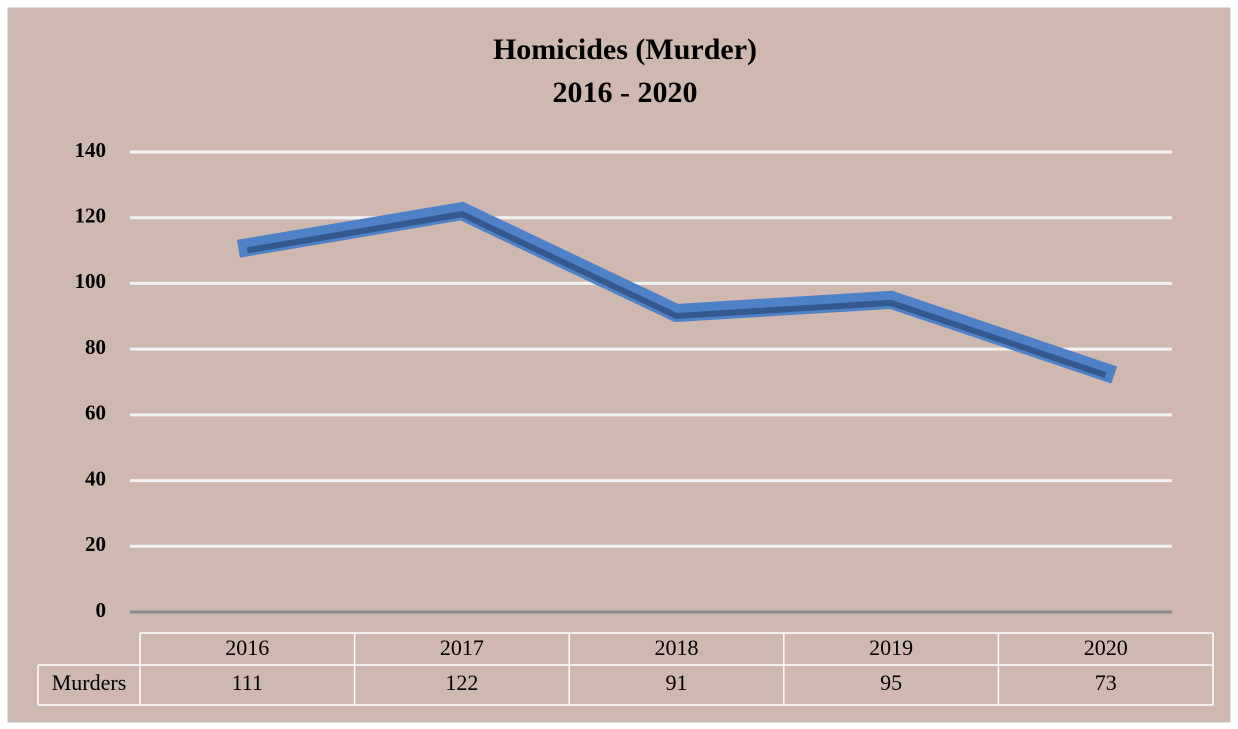  What do you see at coordinates (91, 281) in the screenshot?
I see `y-tick-label: 100` at bounding box center [91, 281].